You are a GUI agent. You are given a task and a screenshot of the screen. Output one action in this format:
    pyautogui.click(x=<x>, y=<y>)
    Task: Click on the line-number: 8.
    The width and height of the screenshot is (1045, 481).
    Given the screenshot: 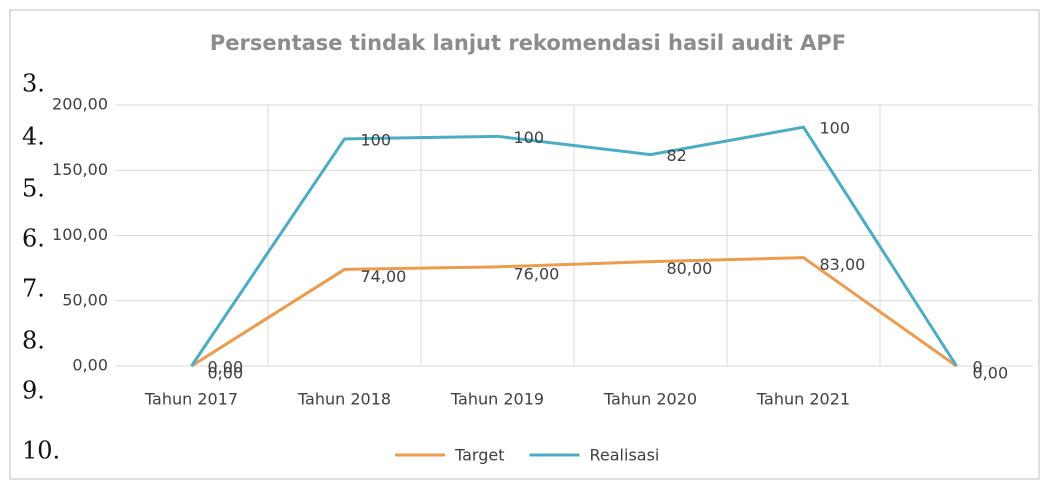 What is the action you would take?
    pyautogui.click(x=33, y=341)
    